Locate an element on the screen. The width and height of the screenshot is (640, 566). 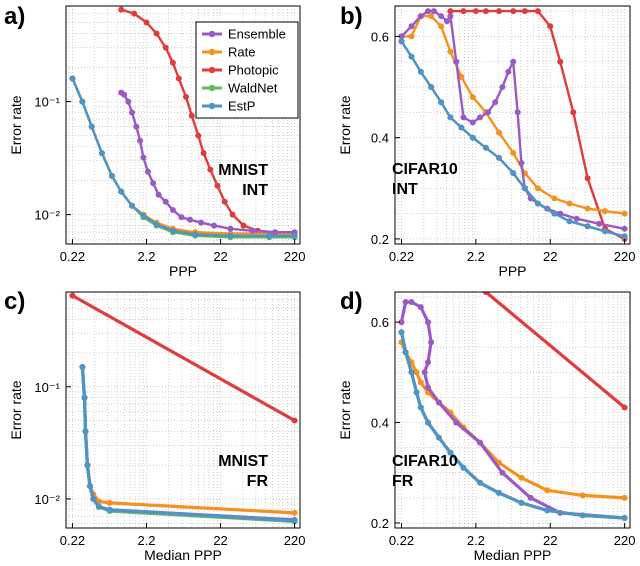
x-tick-label: 0.22 is located at coordinates (72, 256).